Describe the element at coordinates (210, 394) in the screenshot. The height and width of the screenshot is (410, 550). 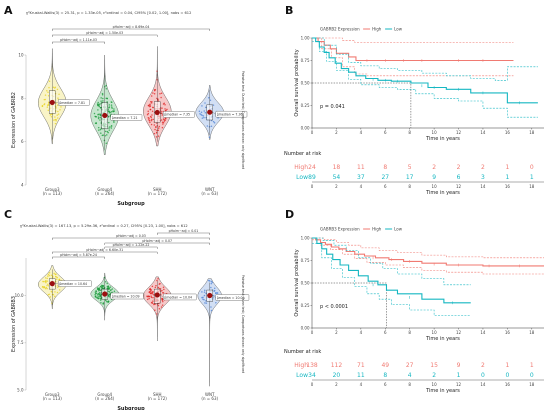
I see `x-tick-label: WNT` at that location.